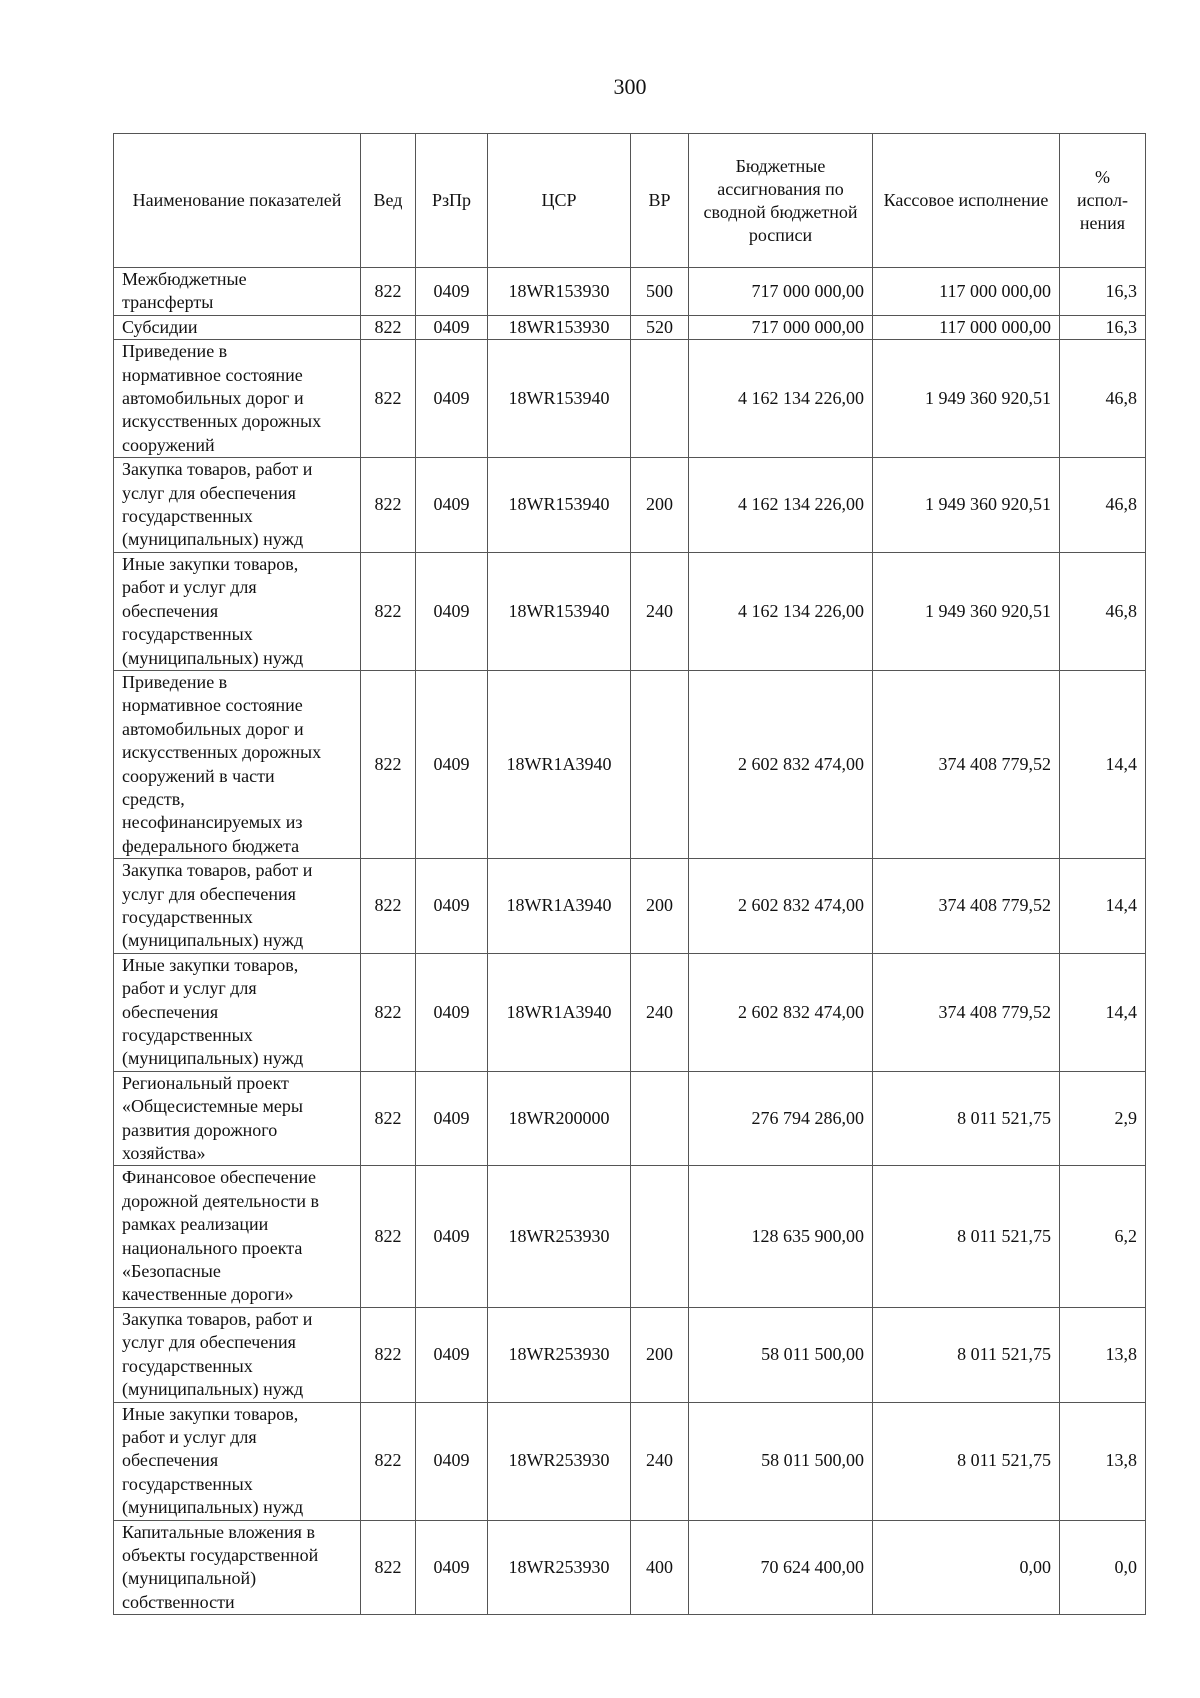 This screenshot has width=1200, height=1698. What do you see at coordinates (780, 1461) in the screenshot?
I see `cell-budget: 58 011 500,00` at bounding box center [780, 1461].